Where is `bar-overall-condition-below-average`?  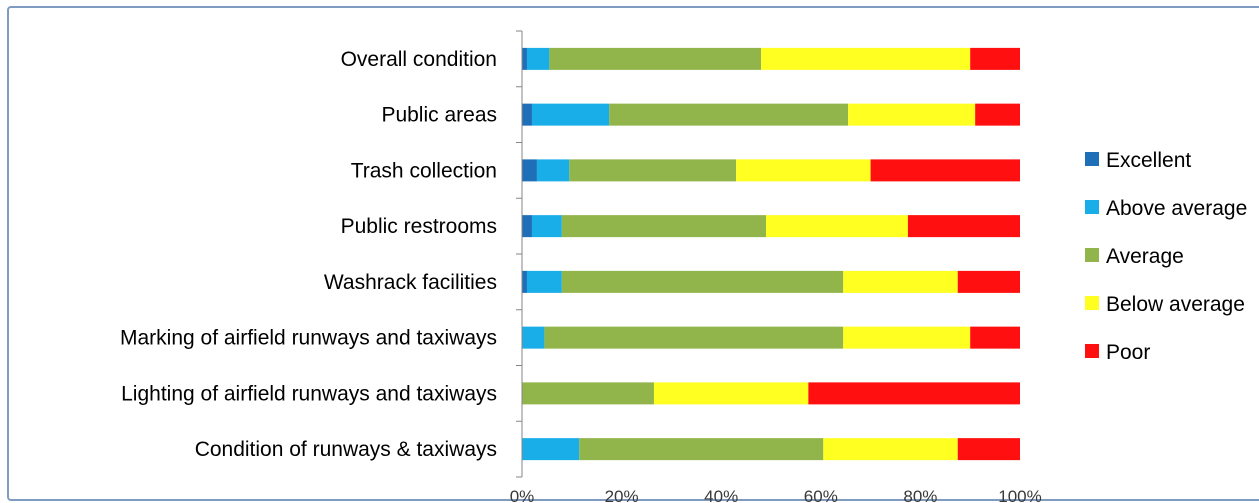
bar-overall-condition-below-average is located at coordinates (866, 58).